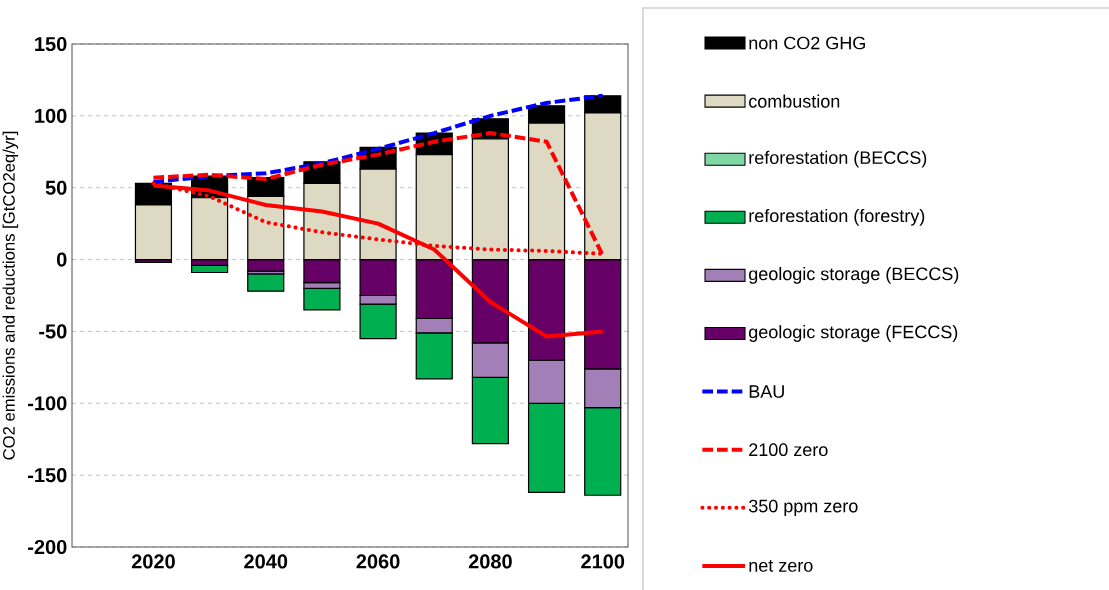  I want to click on y-tick-label: 0, so click(61, 259).